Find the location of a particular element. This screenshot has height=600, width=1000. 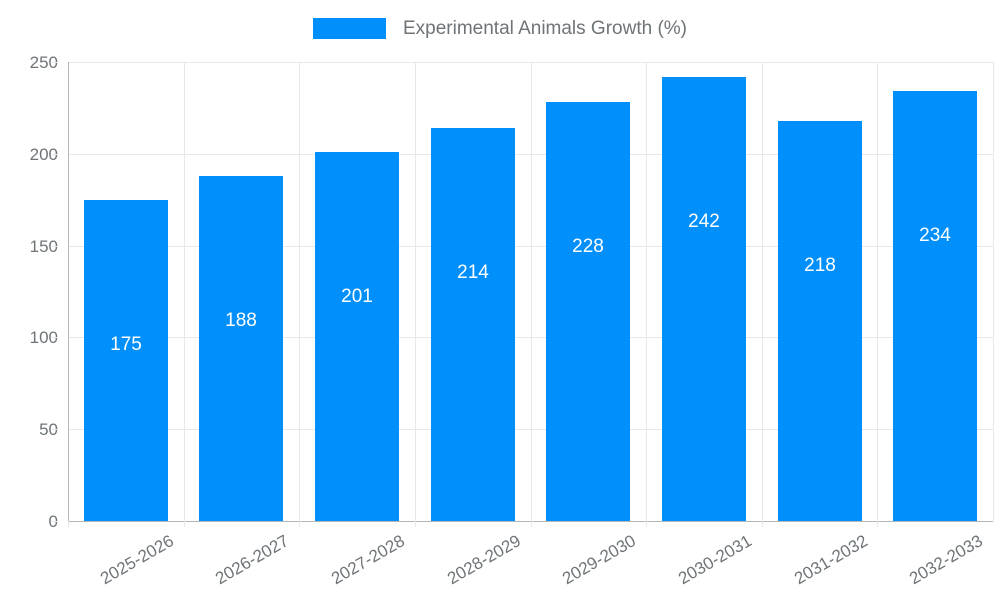

legend-item-experimental-animals-growth: Experimental Animals Growth (%) is located at coordinates (500, 28).